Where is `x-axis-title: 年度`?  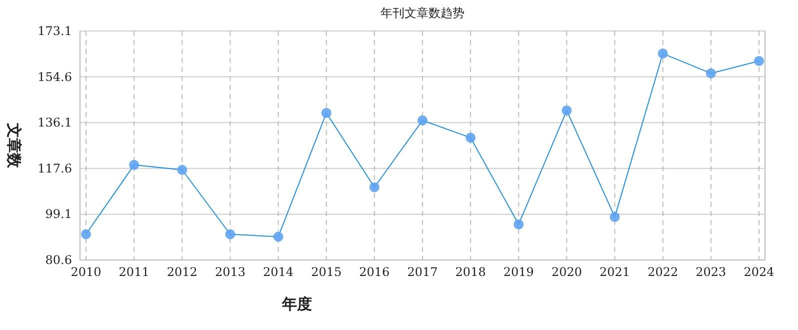 x-axis-title: 年度 is located at coordinates (296, 304).